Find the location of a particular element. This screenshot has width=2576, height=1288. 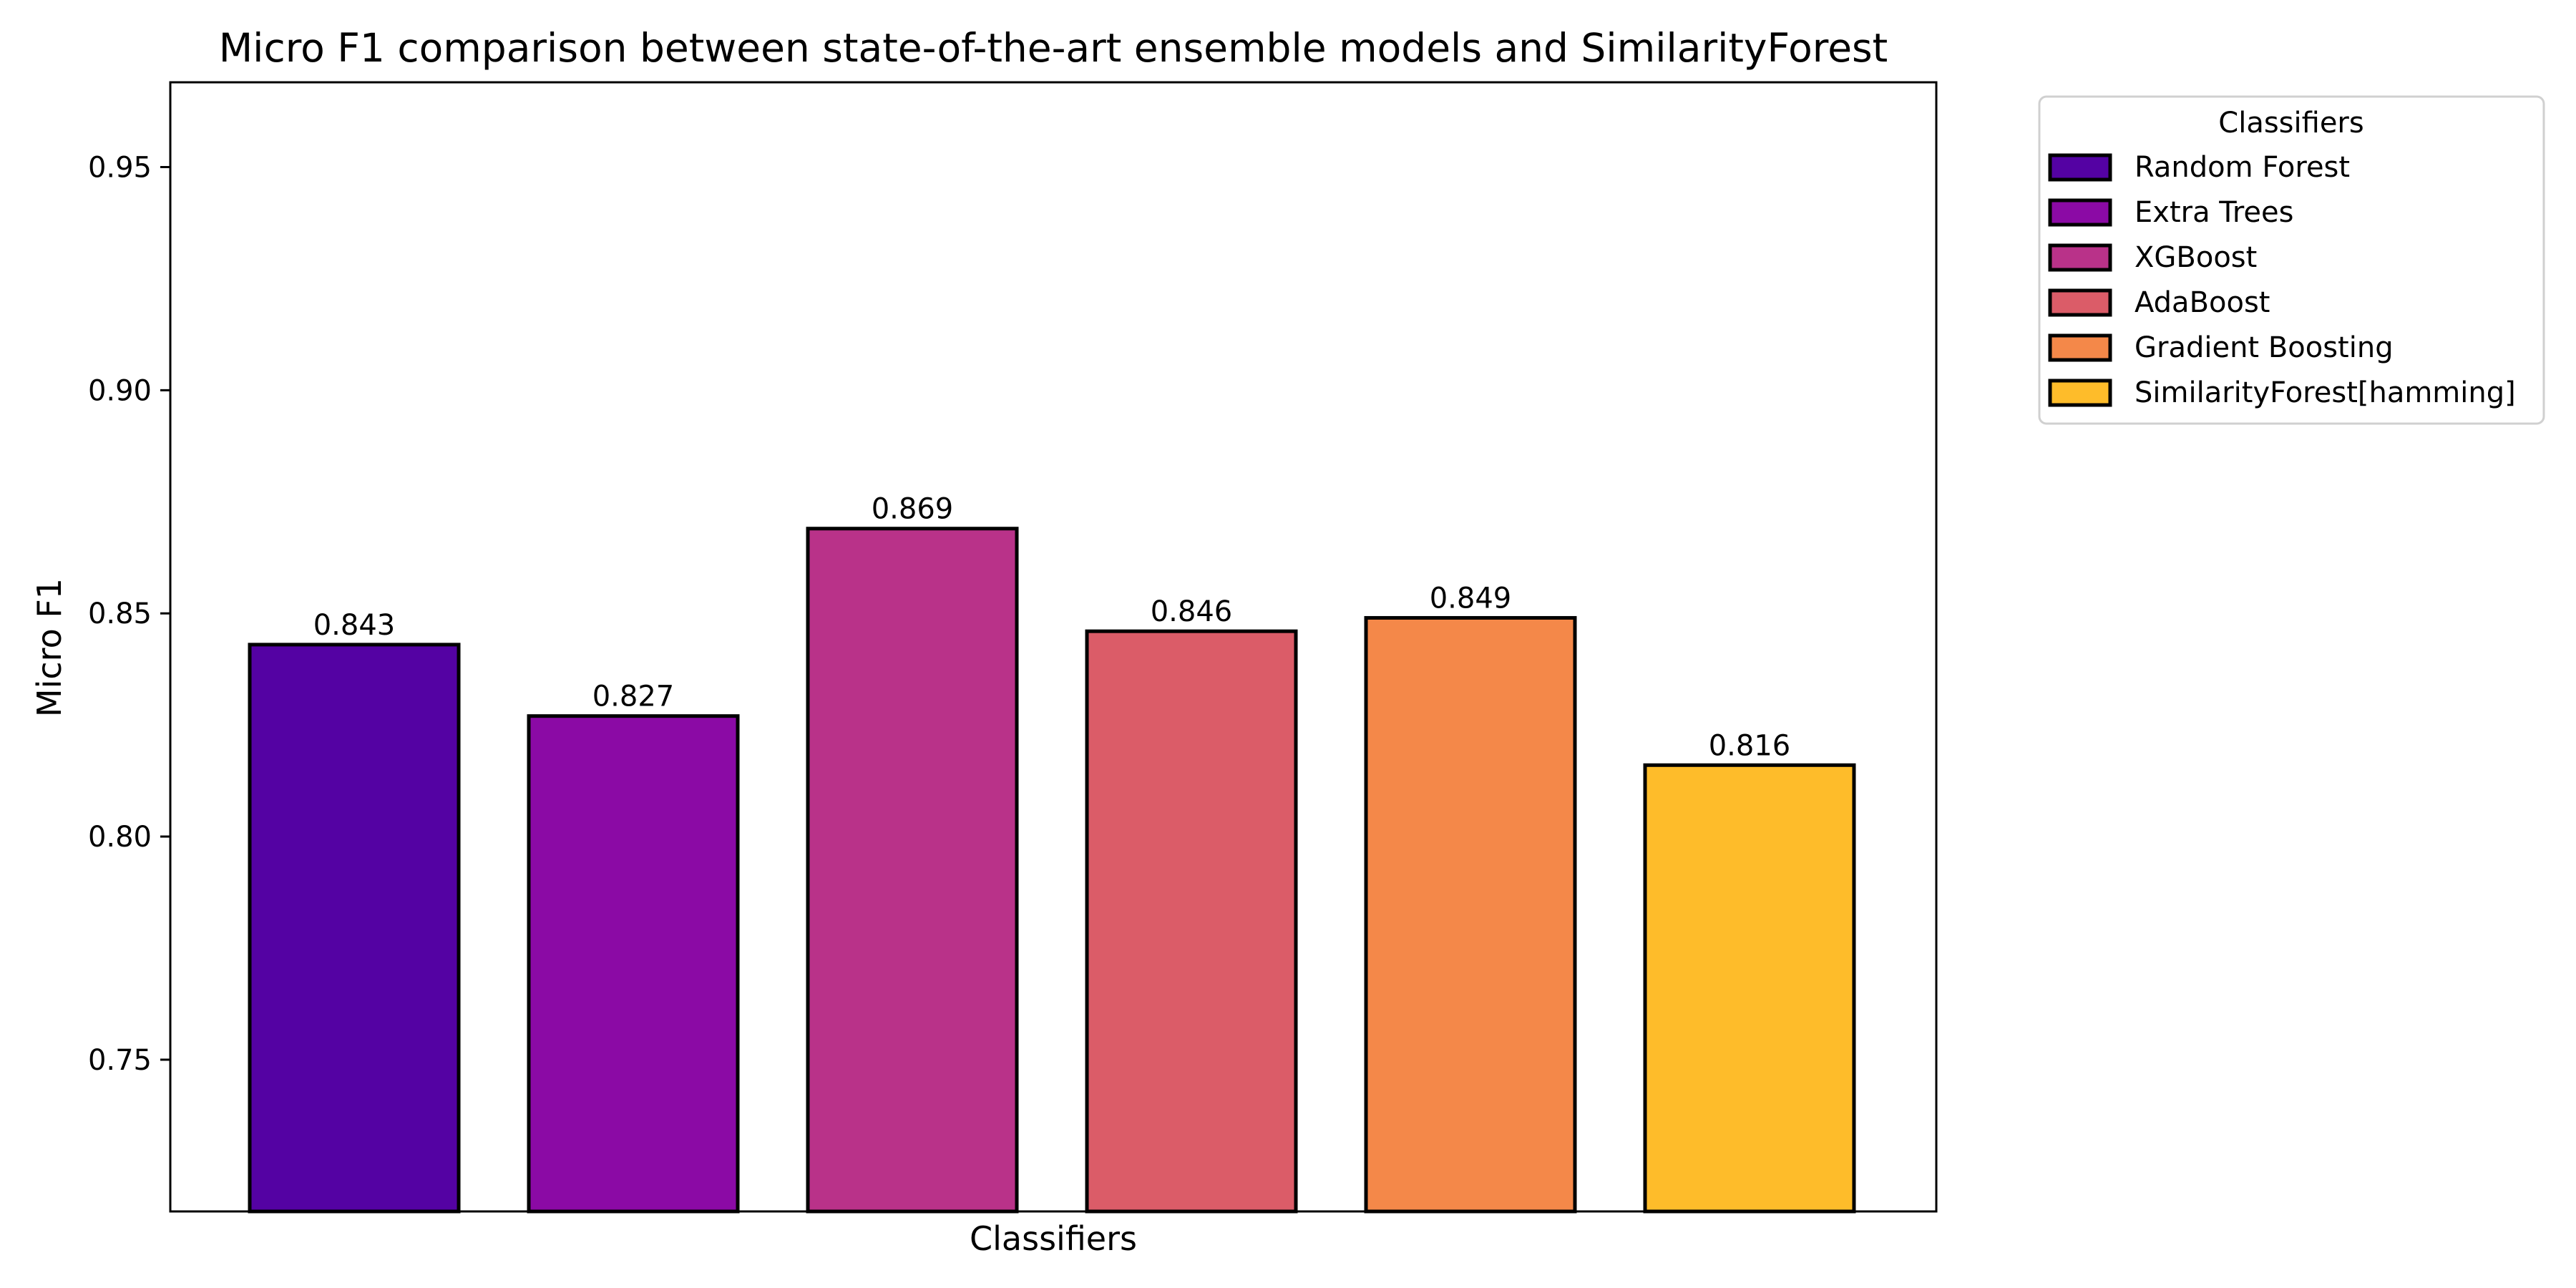

bar-value-label: 0.816 is located at coordinates (1750, 745).